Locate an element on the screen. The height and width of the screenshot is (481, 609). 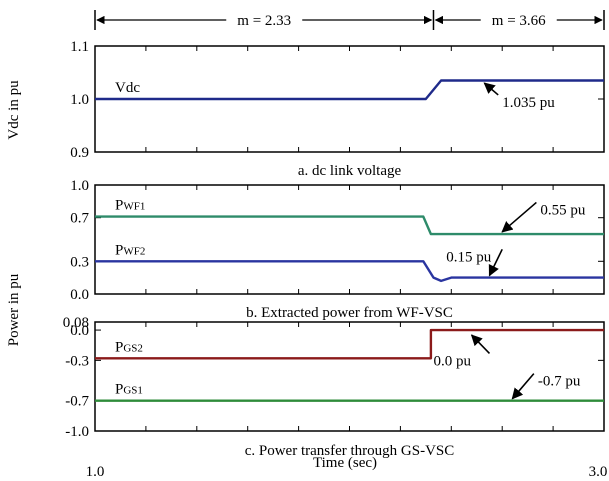
series-label: PWF2 is located at coordinates (130, 250).